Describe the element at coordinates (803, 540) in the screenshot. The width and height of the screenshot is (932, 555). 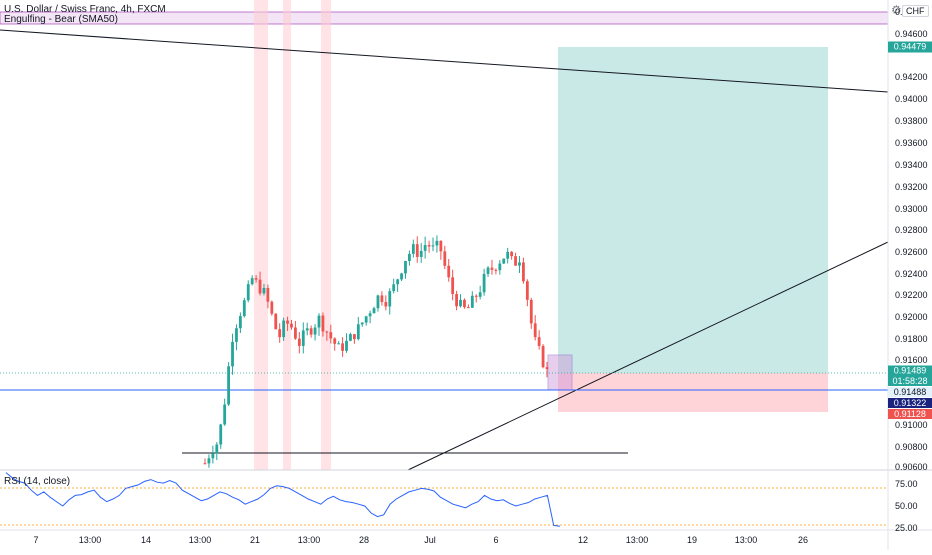
I see `time-tick: 26` at that location.